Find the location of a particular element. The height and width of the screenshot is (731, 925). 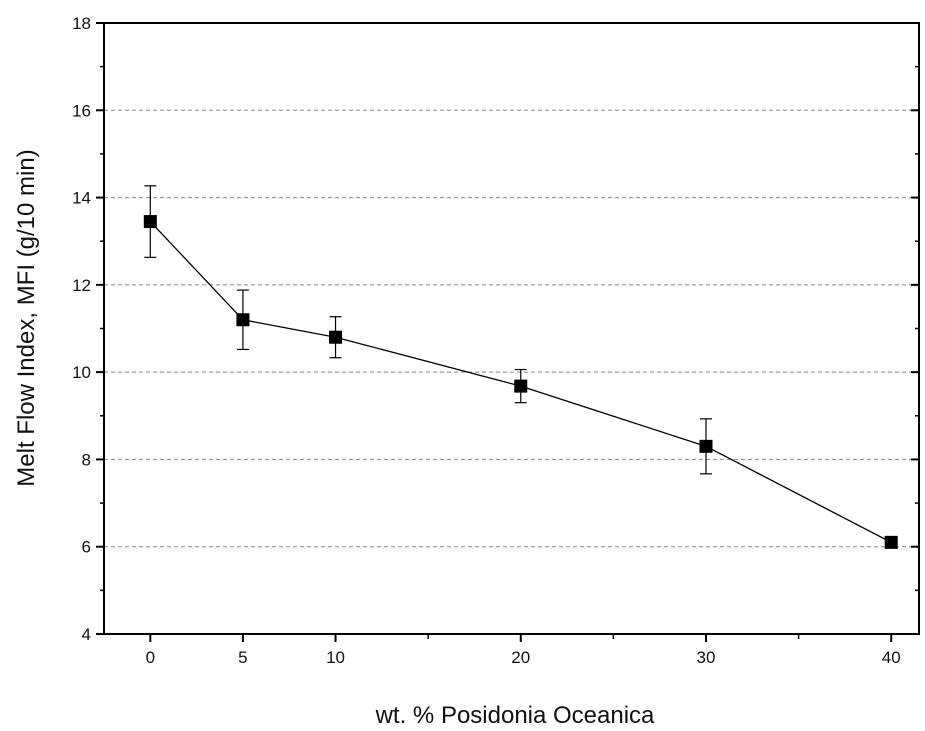

y-tick-label-12: 12 is located at coordinates (81, 285).